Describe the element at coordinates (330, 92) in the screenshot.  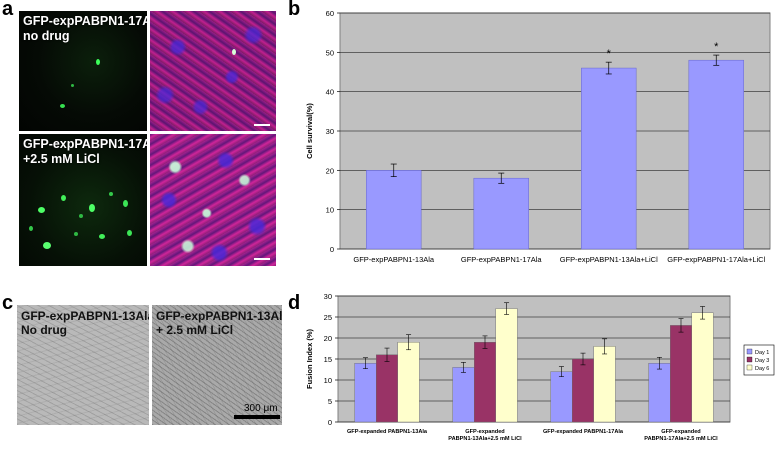
I see `y-tick-label: 40` at that location.